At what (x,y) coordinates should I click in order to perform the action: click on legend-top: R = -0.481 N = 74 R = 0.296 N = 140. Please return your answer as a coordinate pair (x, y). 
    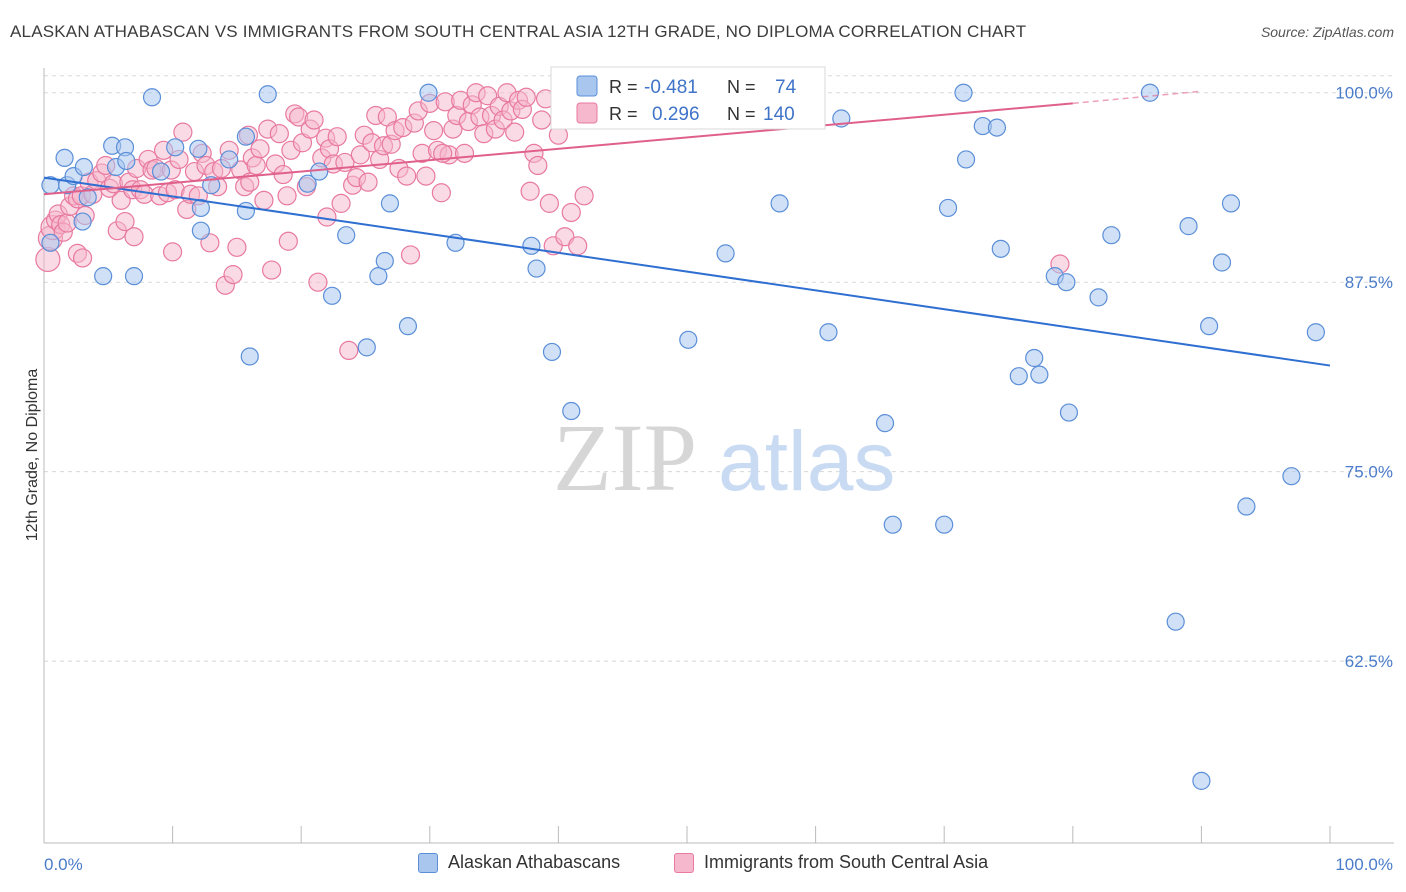
    Looking at the image, I should click on (688, 98).